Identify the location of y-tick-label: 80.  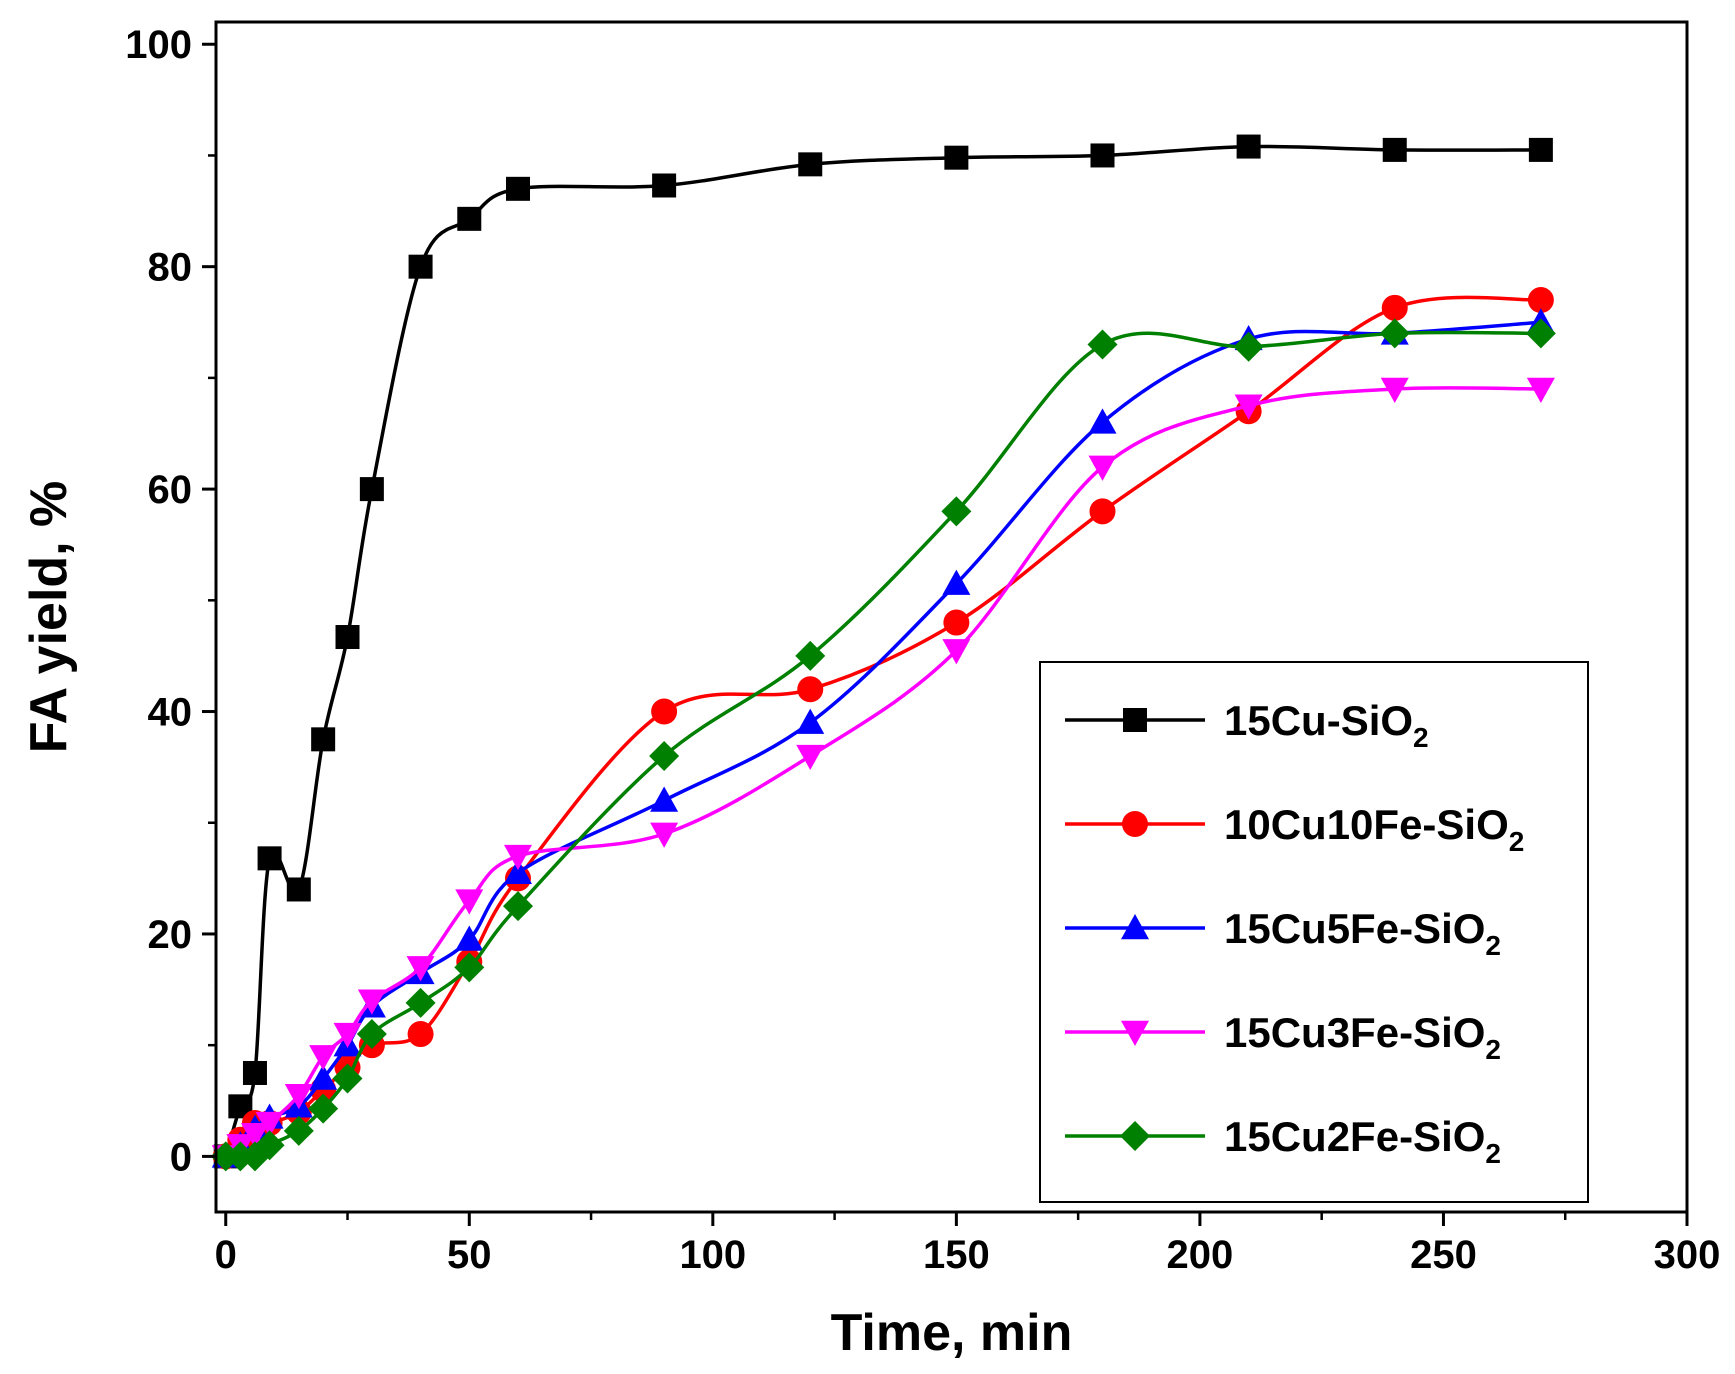
(170, 268).